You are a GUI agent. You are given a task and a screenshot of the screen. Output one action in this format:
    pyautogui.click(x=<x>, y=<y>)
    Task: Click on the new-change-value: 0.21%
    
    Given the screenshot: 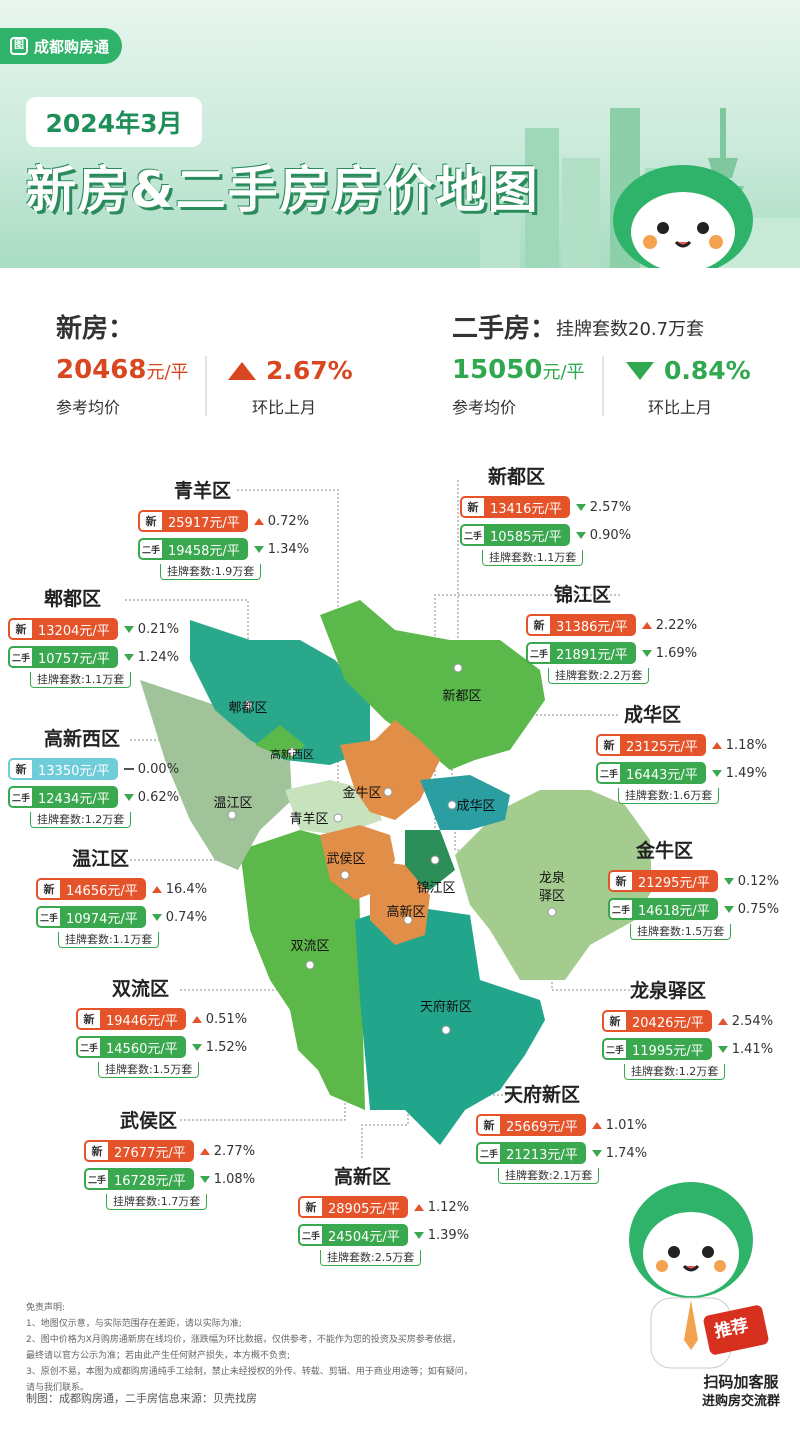 What is the action you would take?
    pyautogui.click(x=158, y=629)
    